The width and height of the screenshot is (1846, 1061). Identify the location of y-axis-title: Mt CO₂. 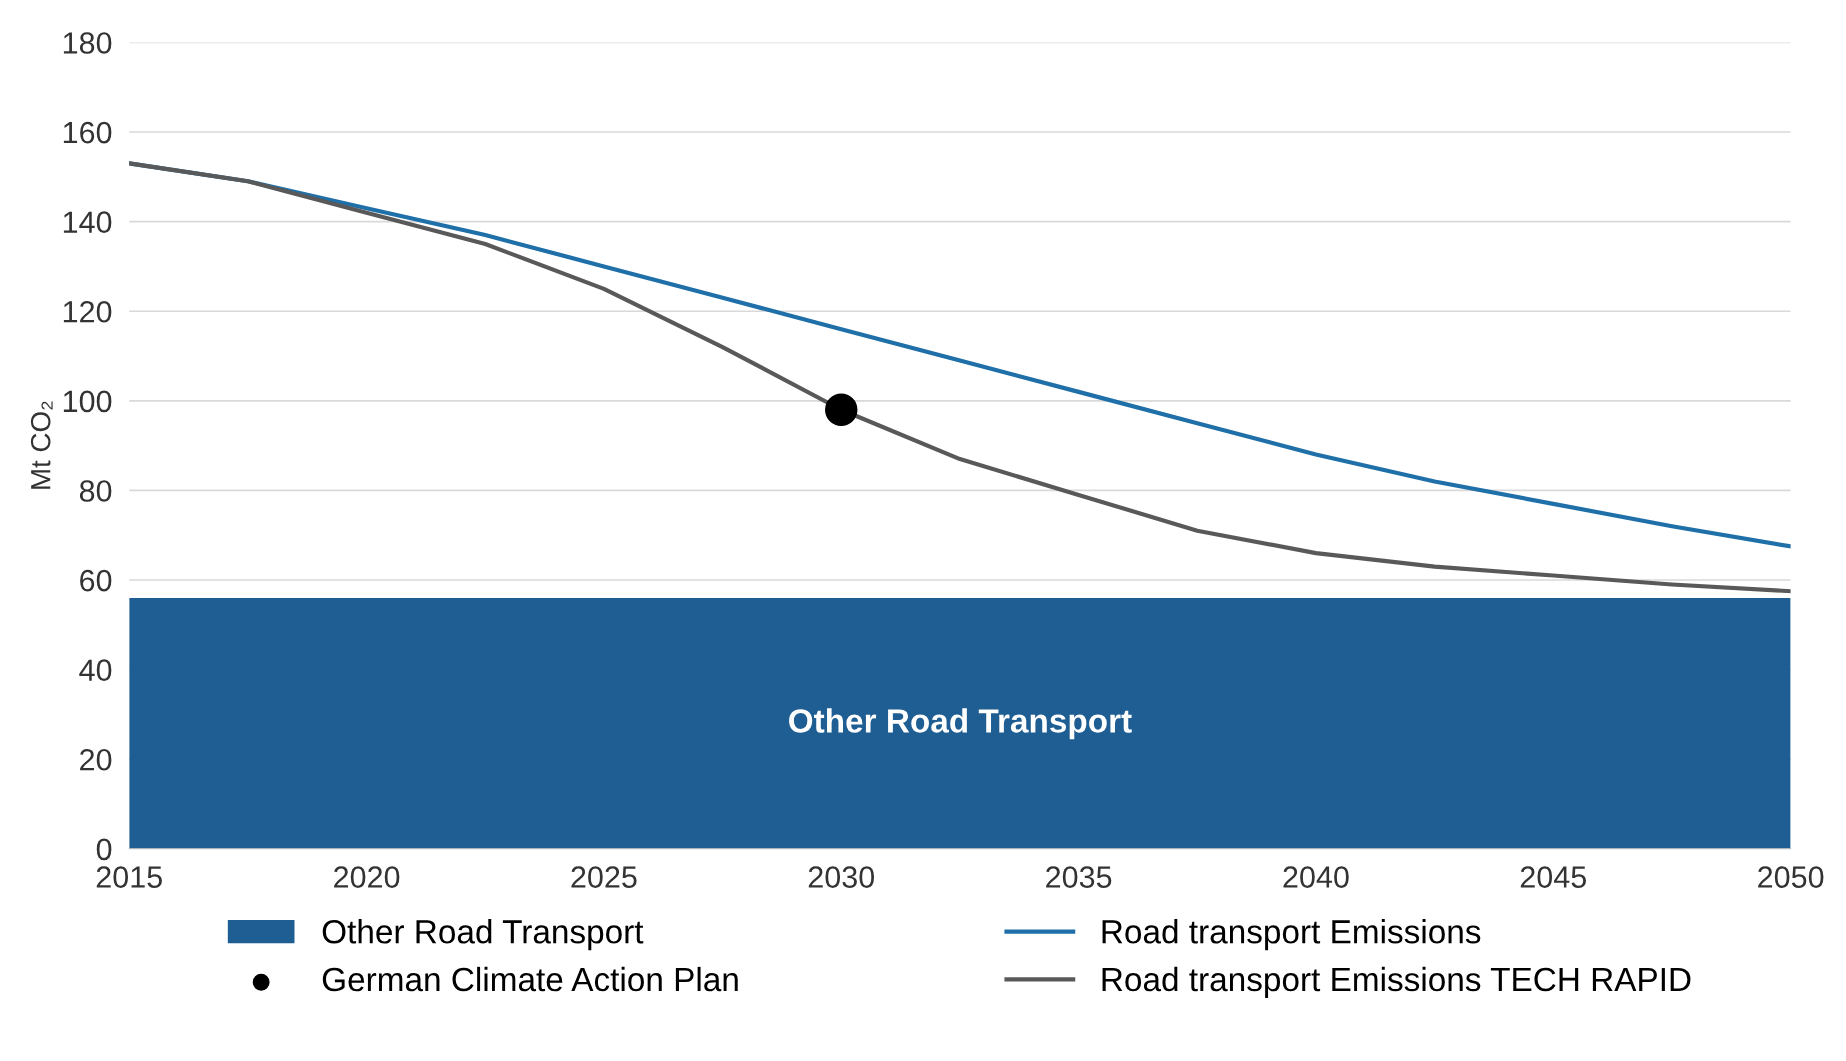
(41, 445).